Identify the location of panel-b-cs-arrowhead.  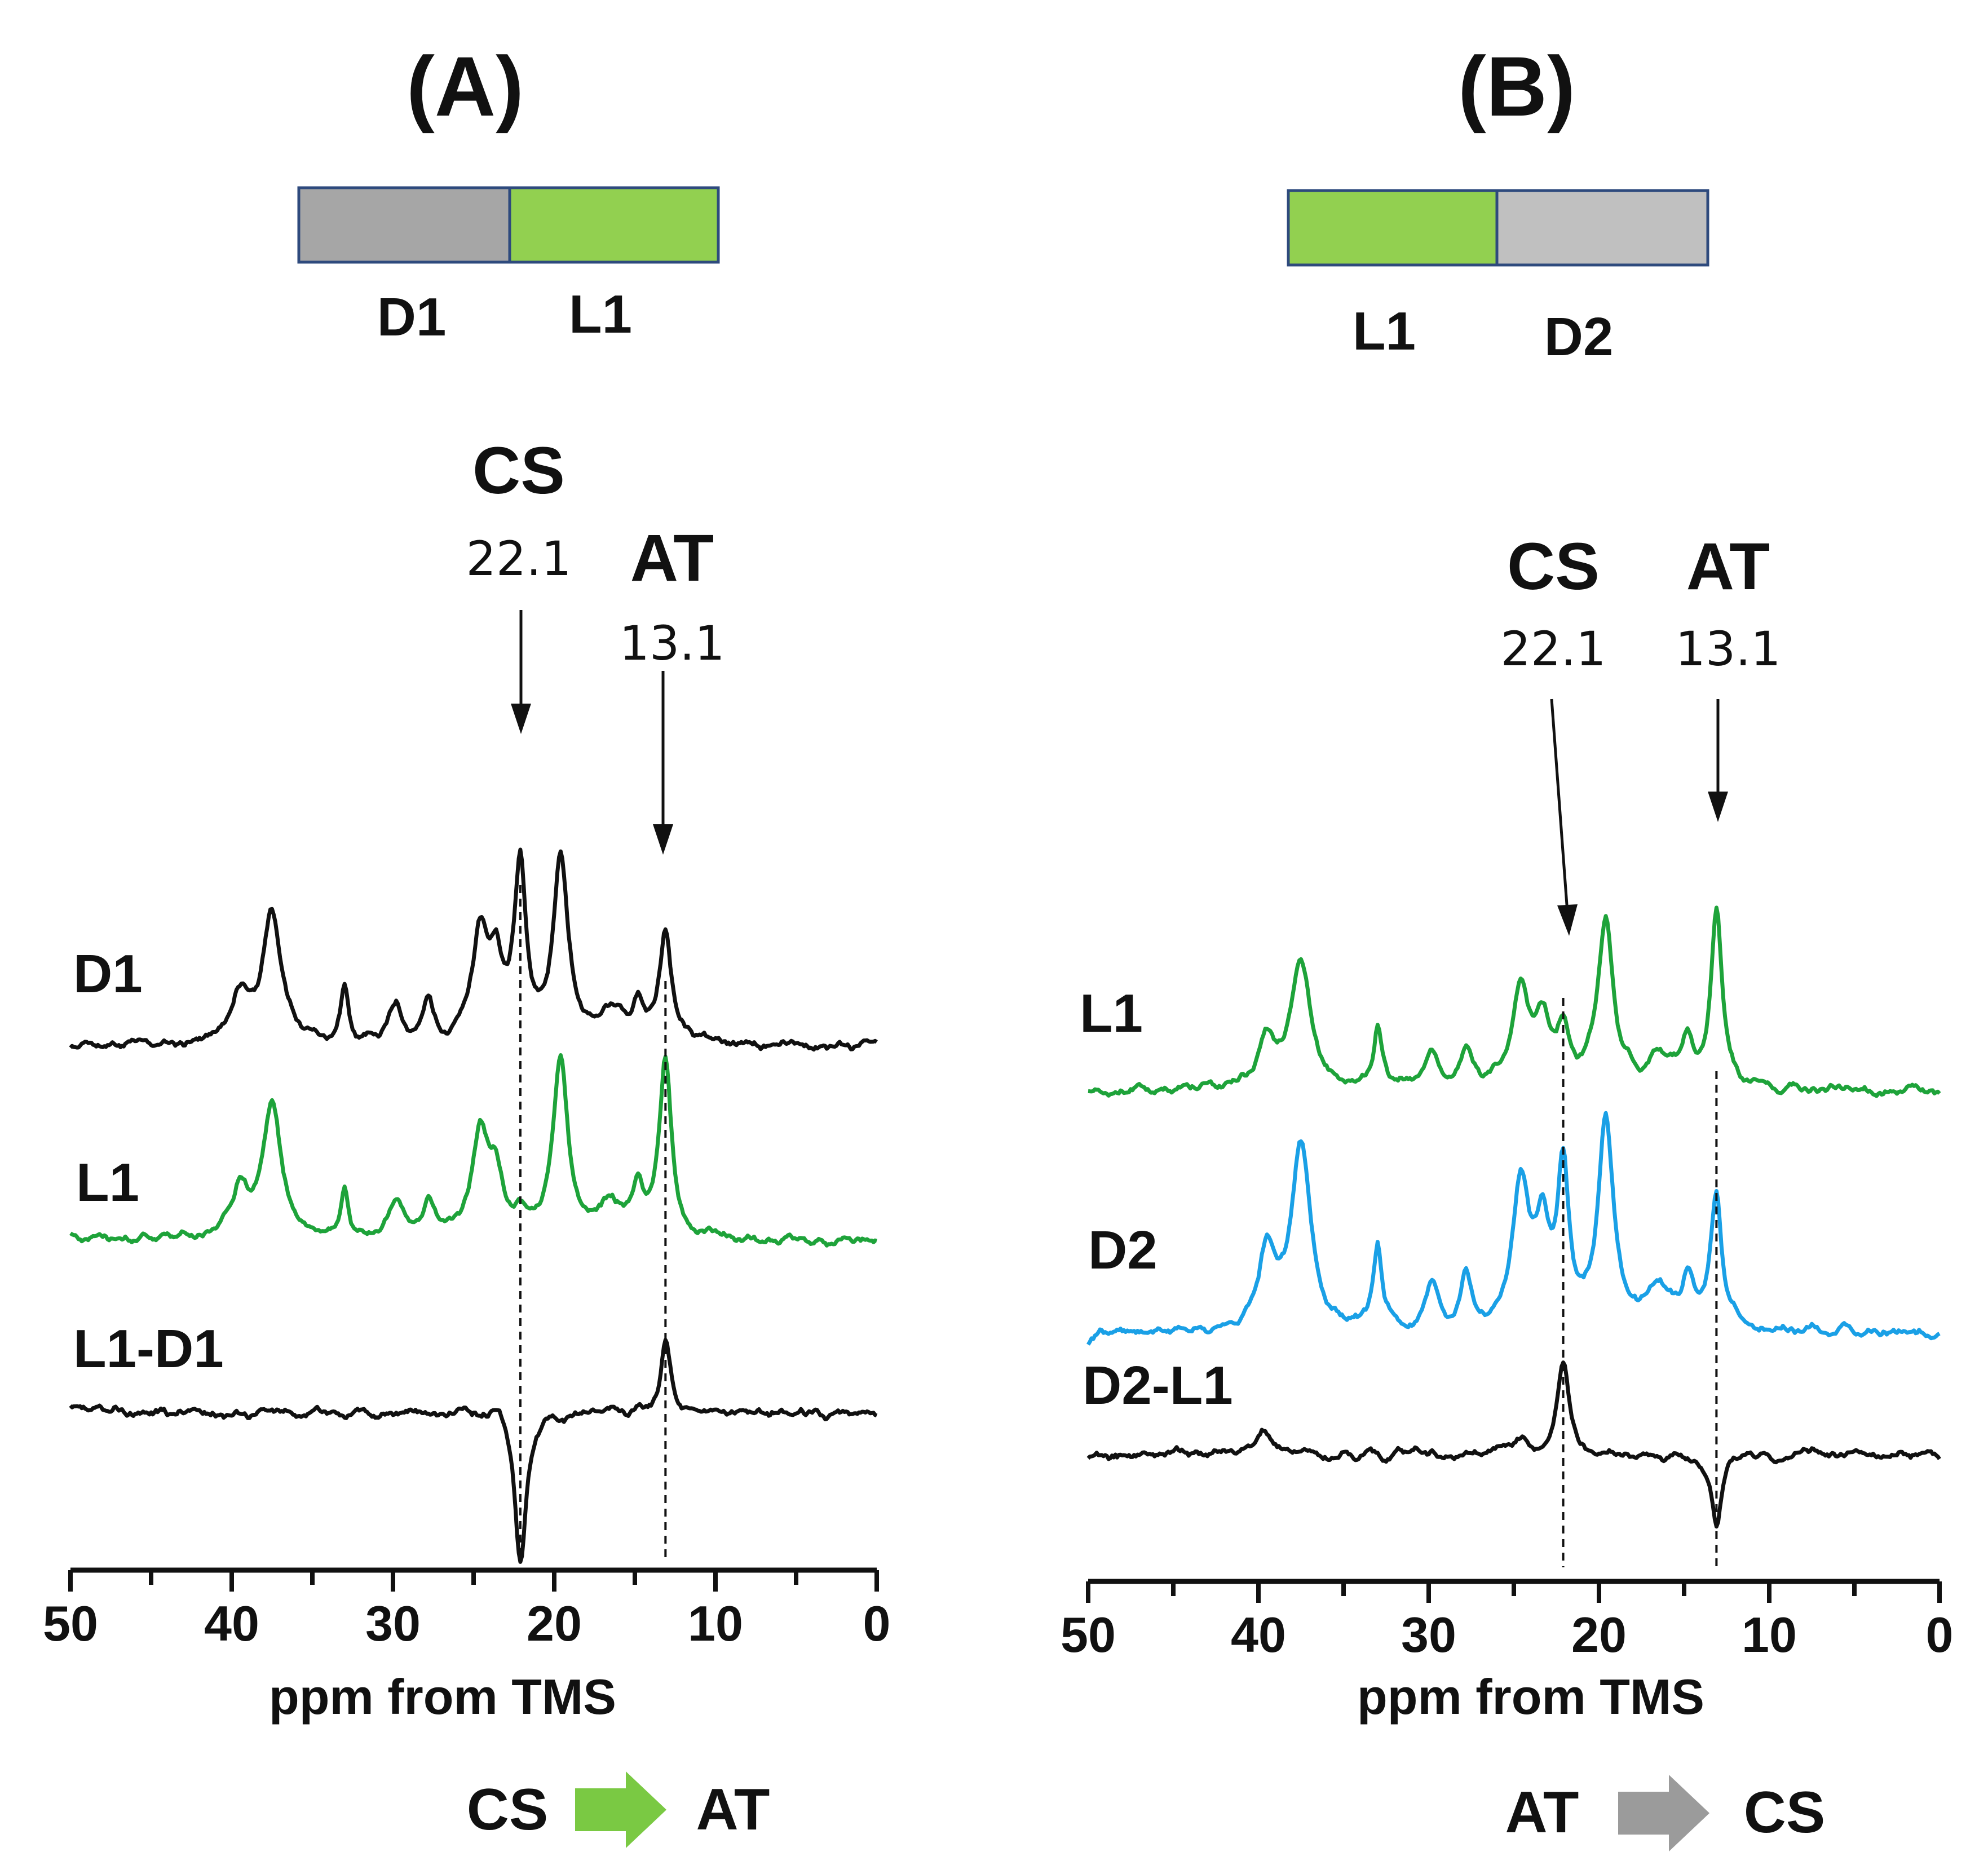
(1568, 920).